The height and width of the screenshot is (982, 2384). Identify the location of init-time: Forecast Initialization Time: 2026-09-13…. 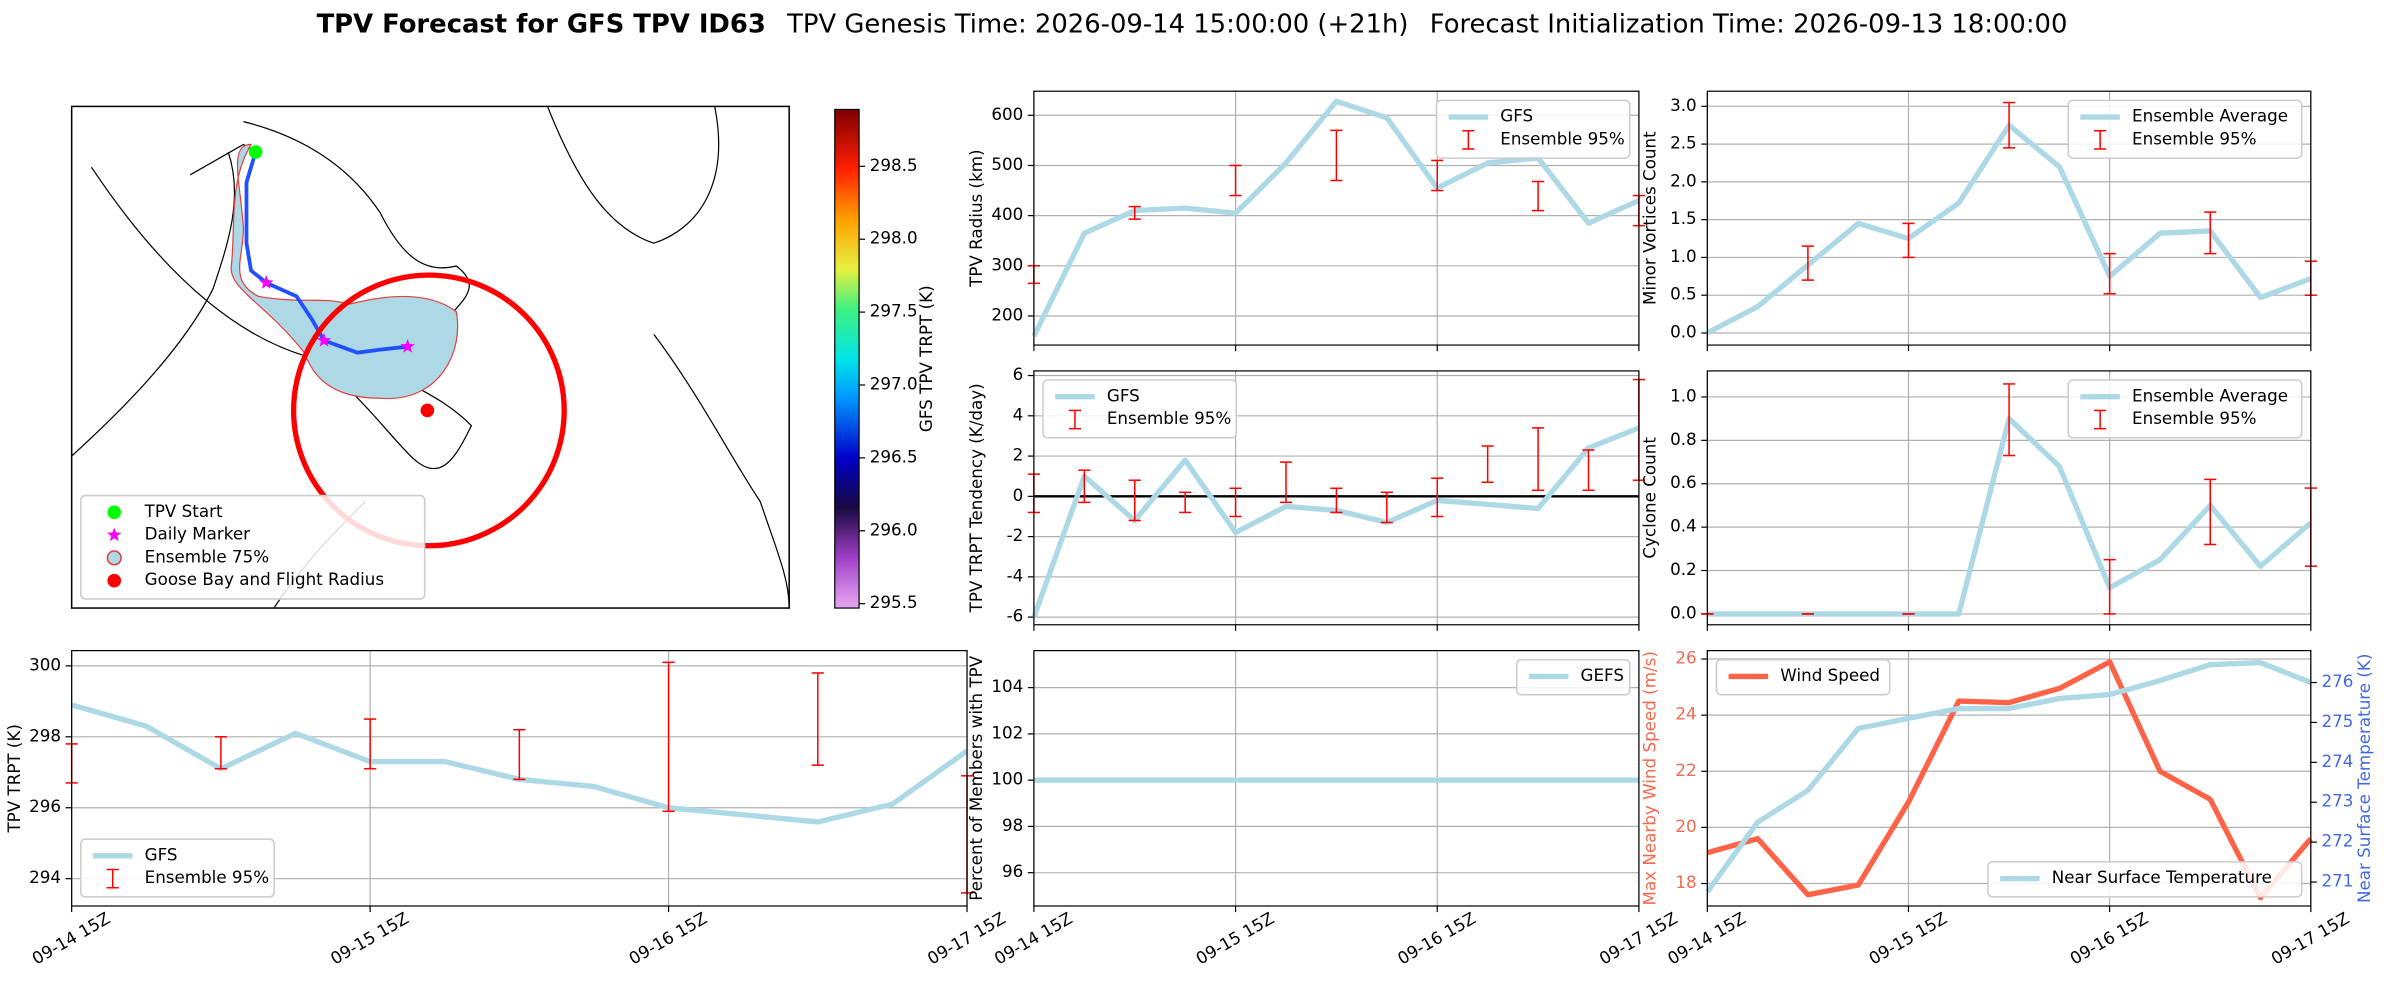
(1749, 24).